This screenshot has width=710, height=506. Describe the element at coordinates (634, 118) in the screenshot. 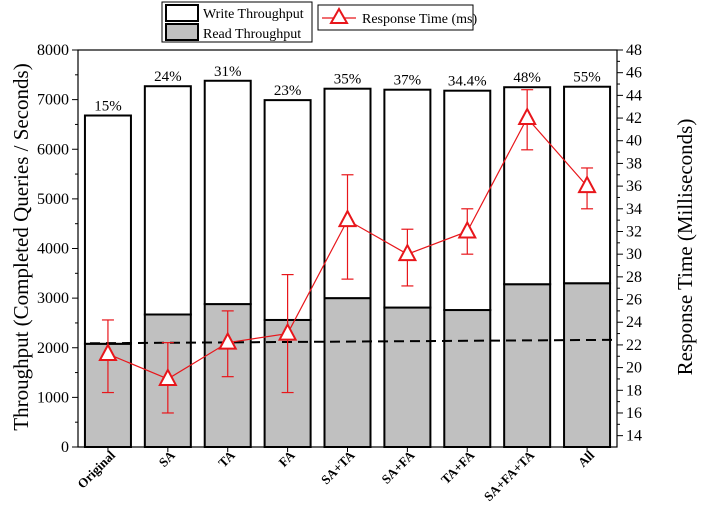

I see `y2-tick-label: 42` at that location.